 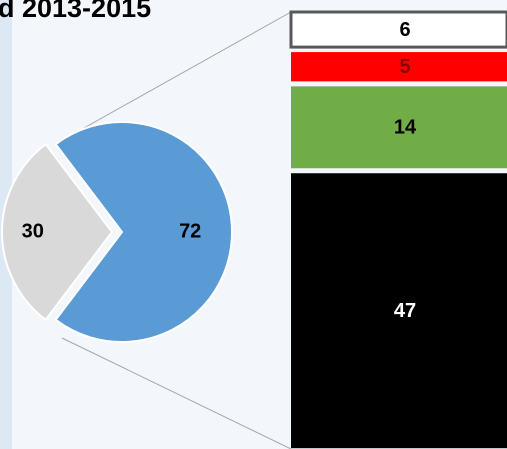 I want to click on segment-label: 47, so click(x=405, y=311).